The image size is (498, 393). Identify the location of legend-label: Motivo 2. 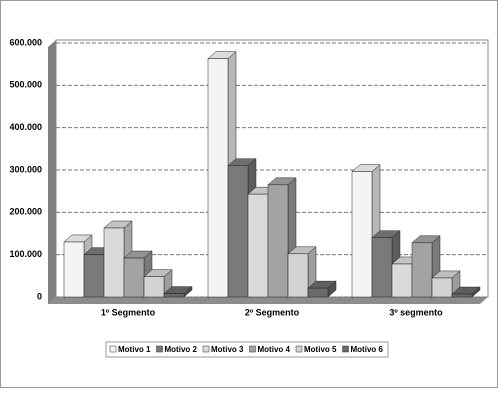
(181, 349).